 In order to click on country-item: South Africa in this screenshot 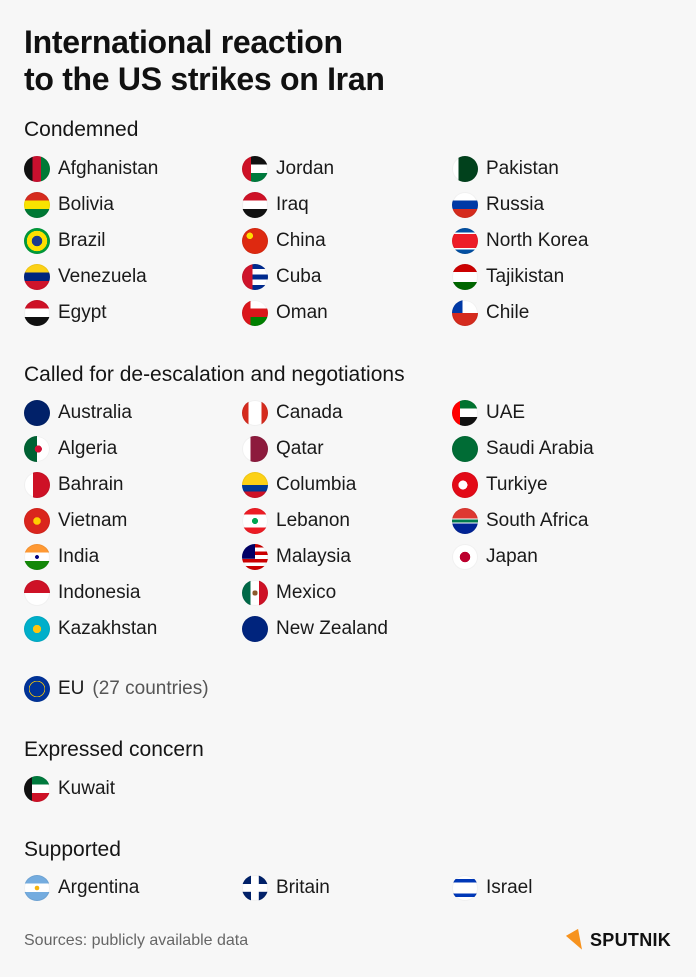, I will do `click(568, 521)`.